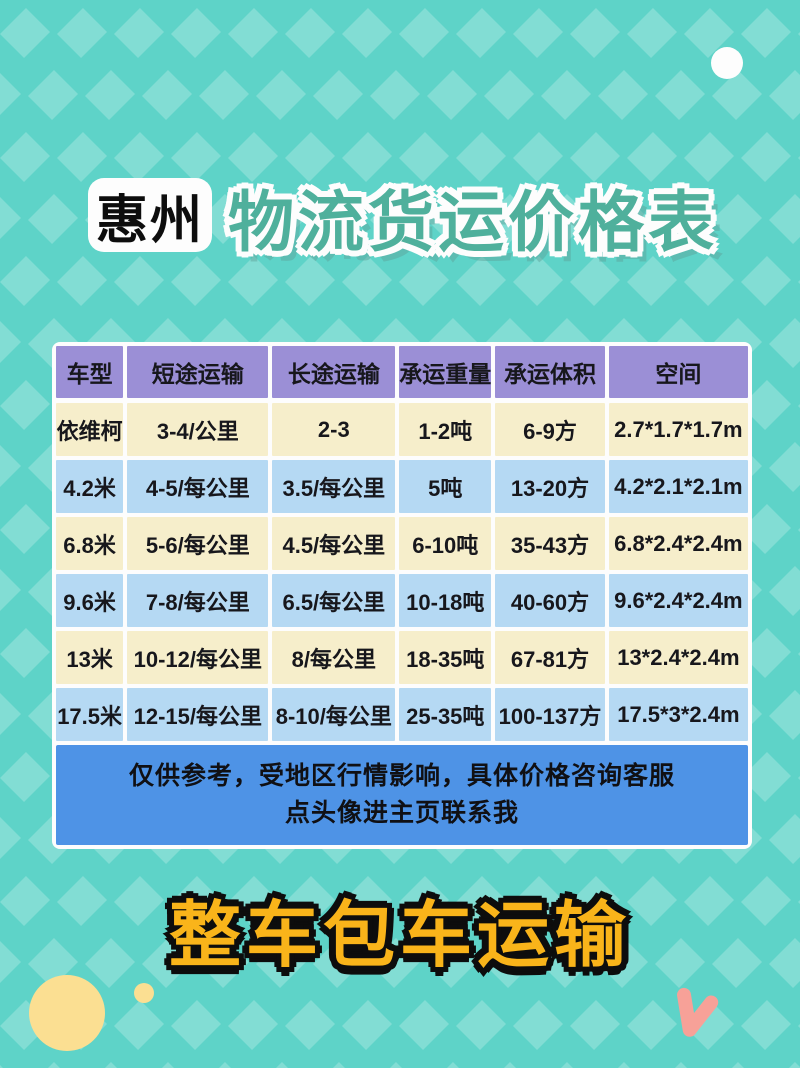 The width and height of the screenshot is (800, 1068). I want to click on table-cell: 4.5/每公里, so click(334, 543).